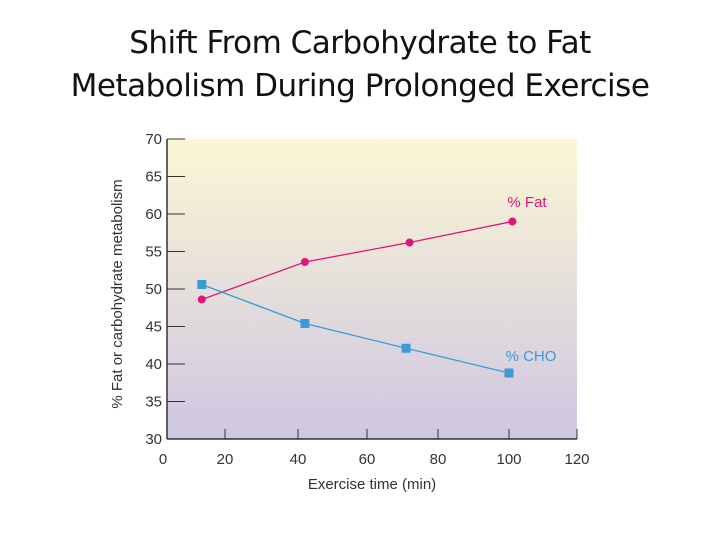 The width and height of the screenshot is (720, 540). Describe the element at coordinates (508, 459) in the screenshot. I see `x-tick-label: 100` at that location.